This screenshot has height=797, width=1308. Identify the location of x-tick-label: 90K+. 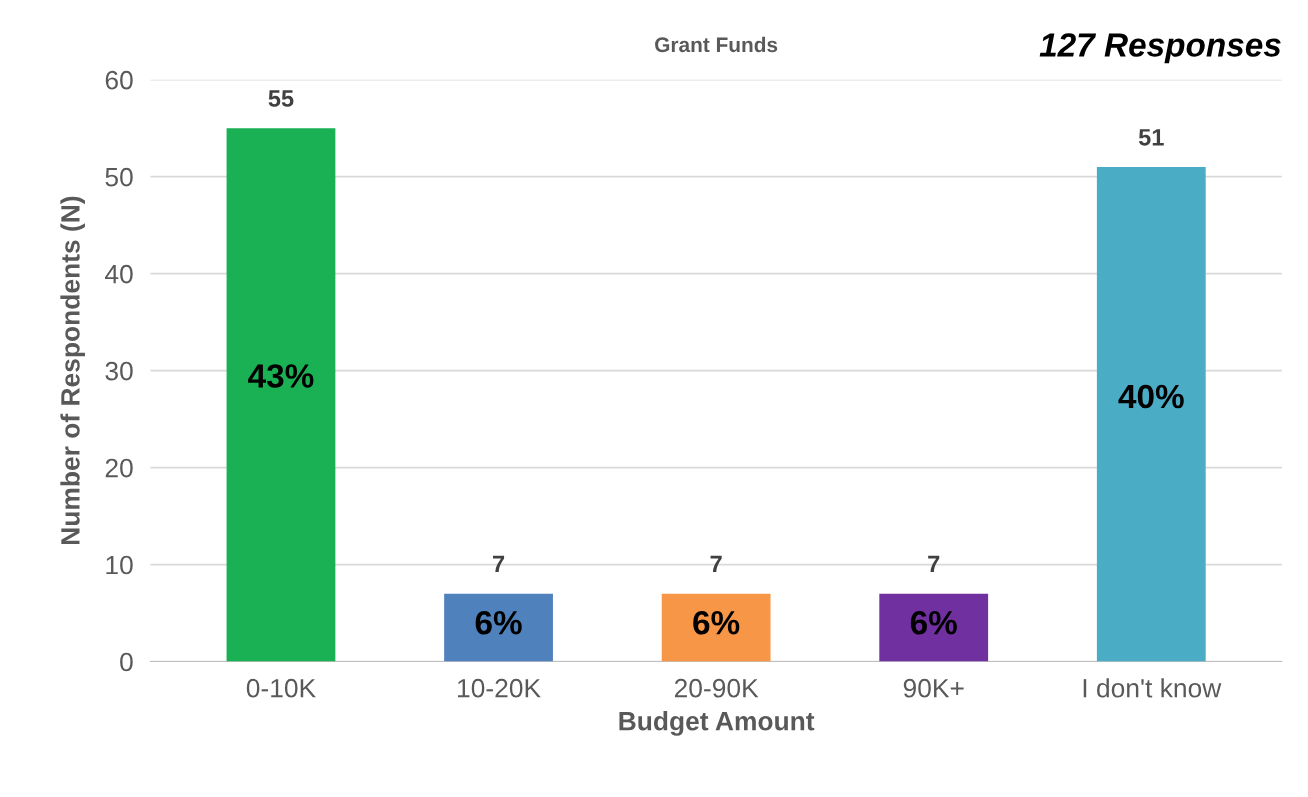
(933, 688).